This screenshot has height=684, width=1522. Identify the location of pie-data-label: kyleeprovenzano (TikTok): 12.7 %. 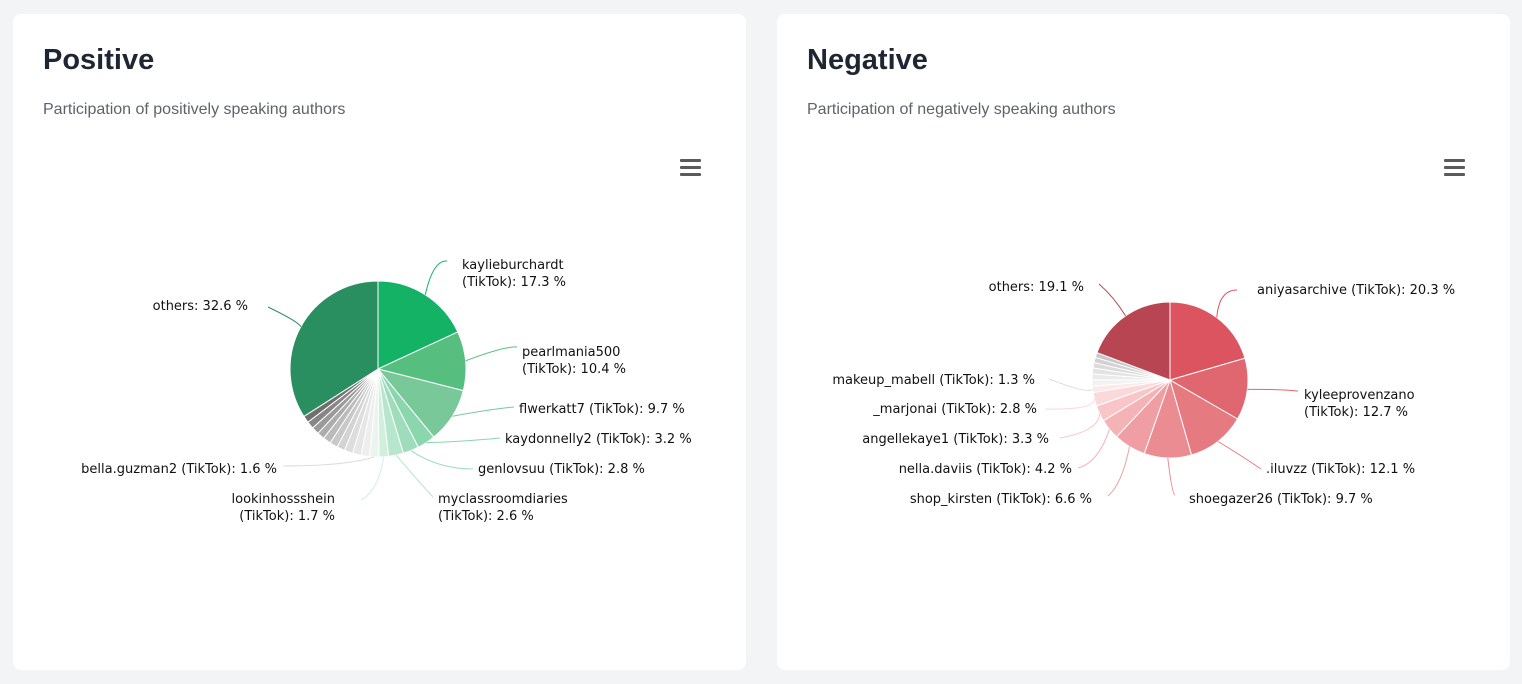
(1359, 404).